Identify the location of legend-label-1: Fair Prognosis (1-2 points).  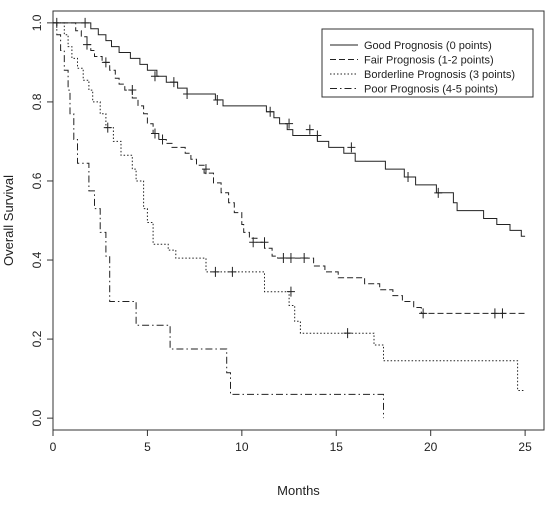
(429, 61).